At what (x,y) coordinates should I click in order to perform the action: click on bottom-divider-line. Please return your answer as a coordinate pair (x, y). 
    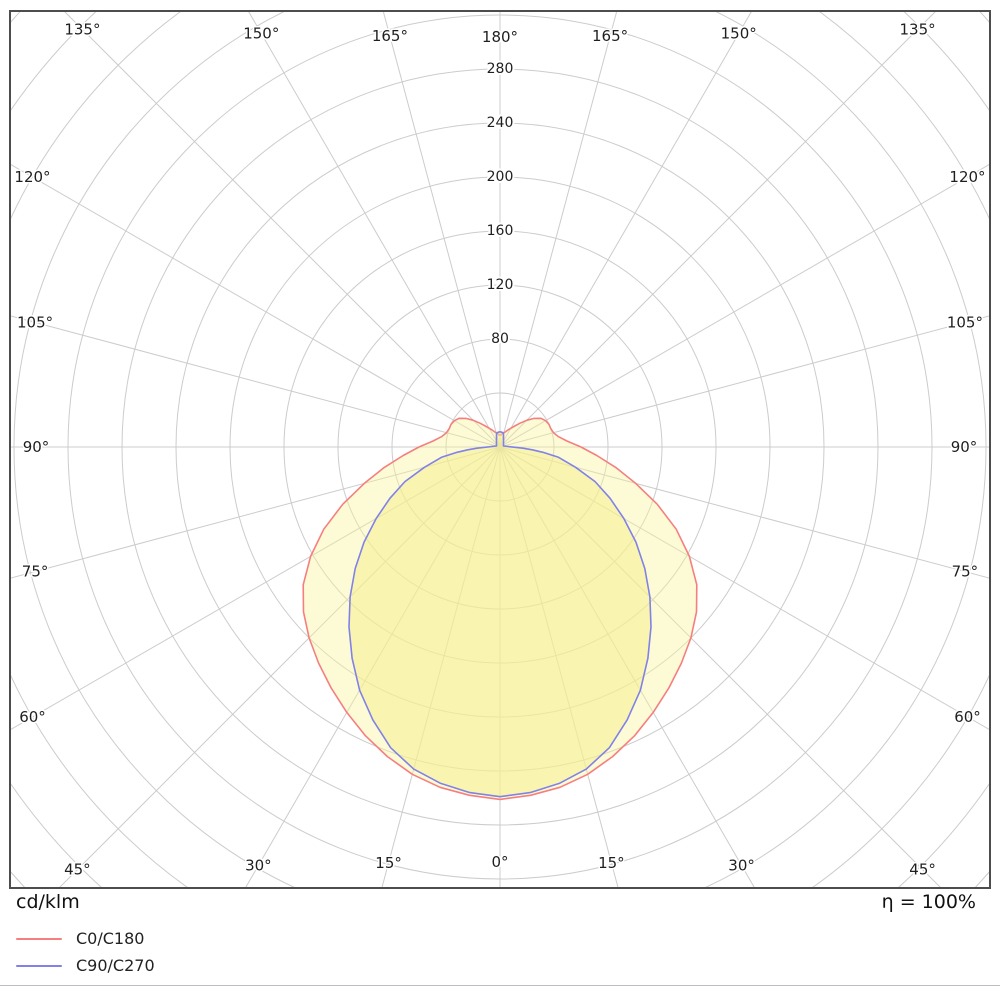
    Looking at the image, I should click on (500, 985).